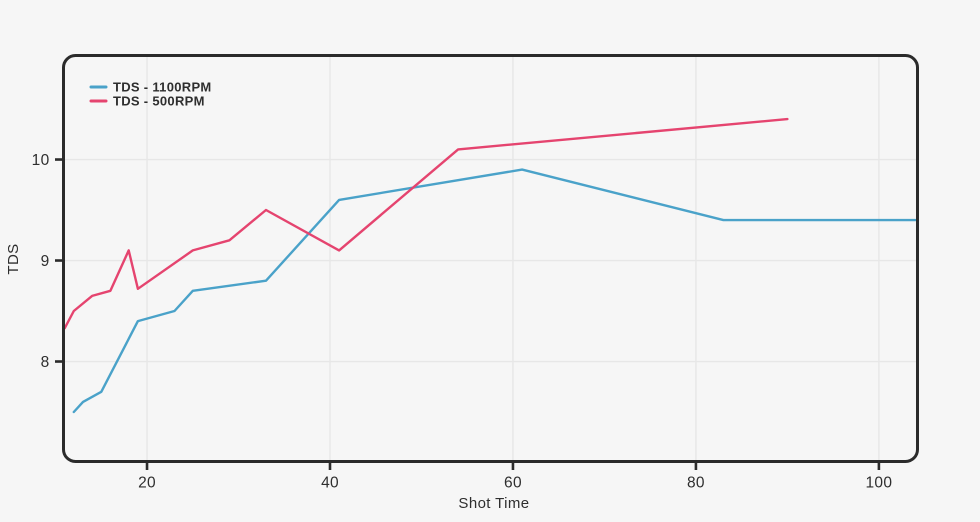  What do you see at coordinates (696, 483) in the screenshot?
I see `x-tick-label: 80` at bounding box center [696, 483].